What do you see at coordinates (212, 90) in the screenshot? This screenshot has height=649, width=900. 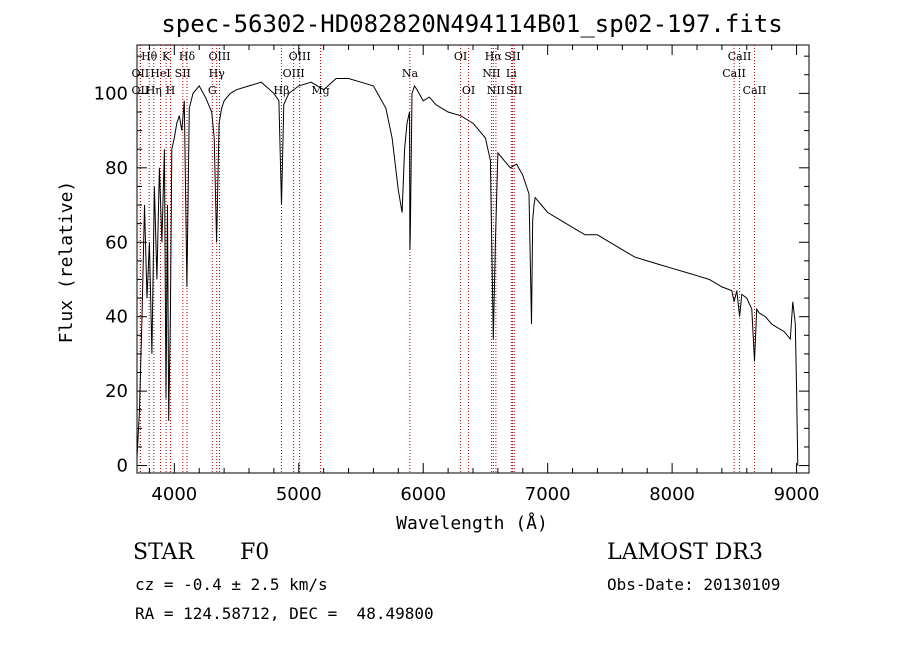 I see `line-label-11: G` at bounding box center [212, 90].